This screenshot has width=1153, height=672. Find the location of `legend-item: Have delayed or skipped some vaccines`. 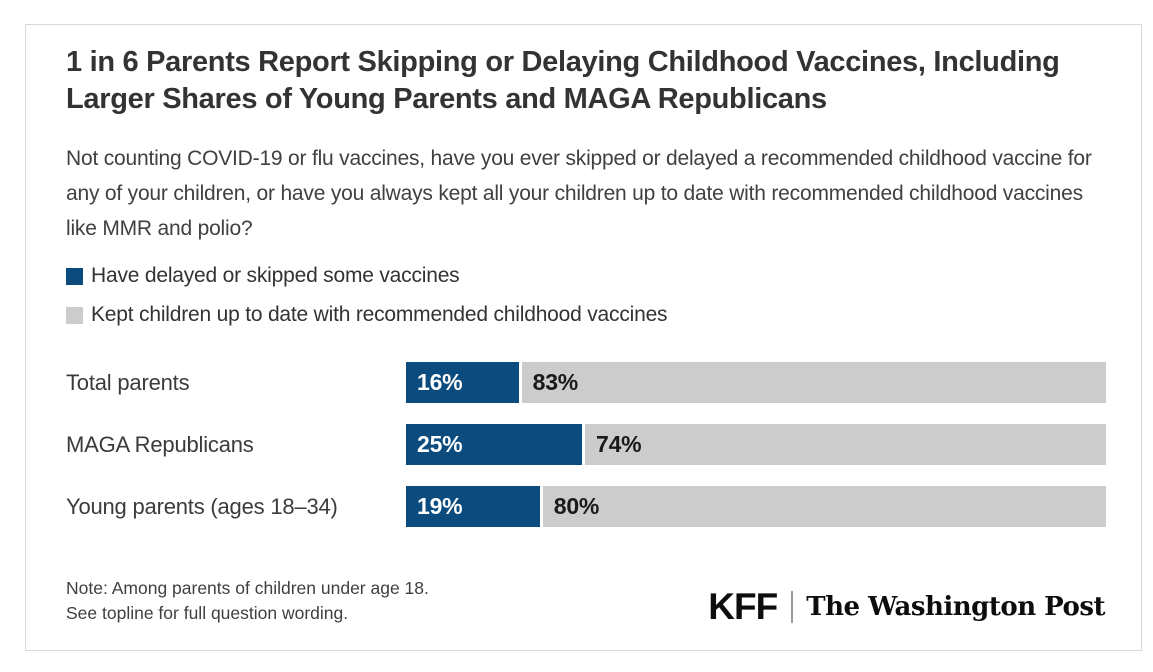

legend-item: Have delayed or skipped some vaccines is located at coordinates (366, 275).